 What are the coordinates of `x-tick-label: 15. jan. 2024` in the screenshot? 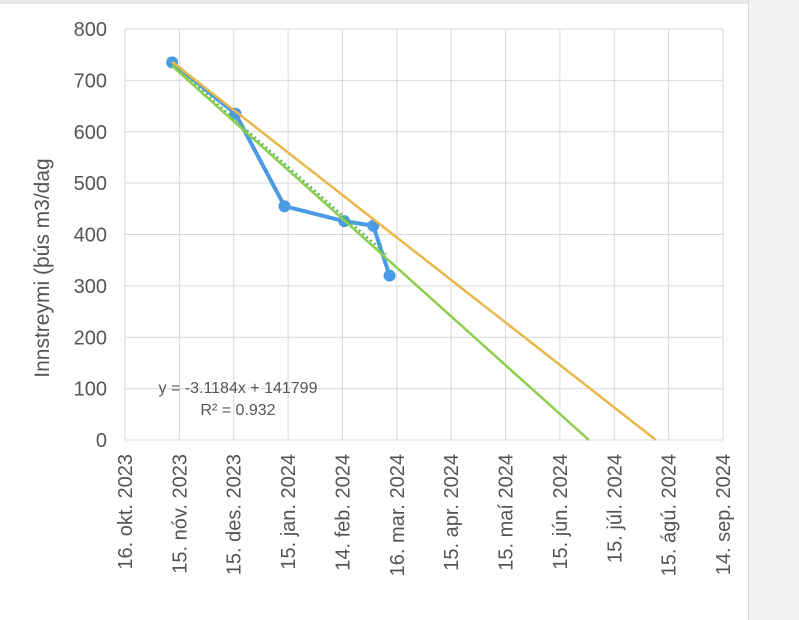 It's located at (289, 512).